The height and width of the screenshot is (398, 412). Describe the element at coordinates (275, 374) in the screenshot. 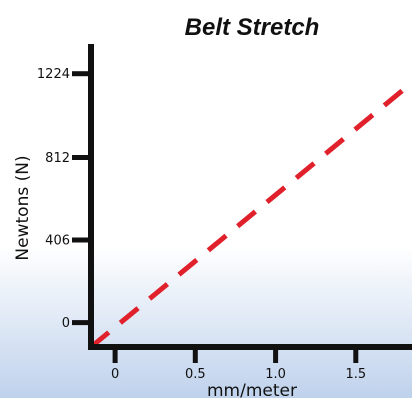

I see `x-tick-label: 1.0` at that location.